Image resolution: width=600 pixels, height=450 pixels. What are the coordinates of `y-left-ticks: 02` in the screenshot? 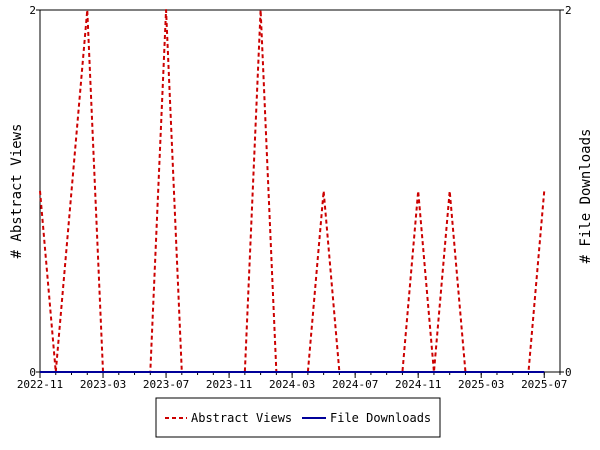 It's located at (34, 191).